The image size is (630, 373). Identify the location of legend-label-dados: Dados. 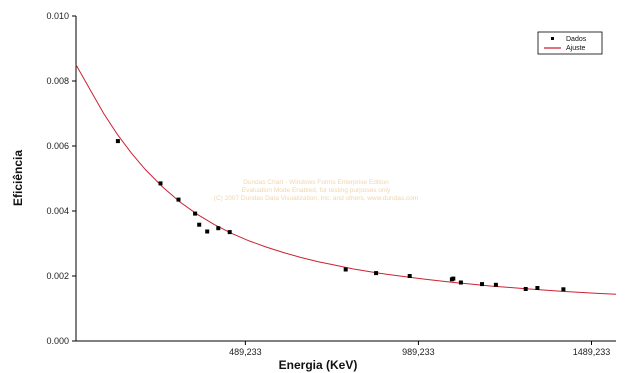
(576, 39).